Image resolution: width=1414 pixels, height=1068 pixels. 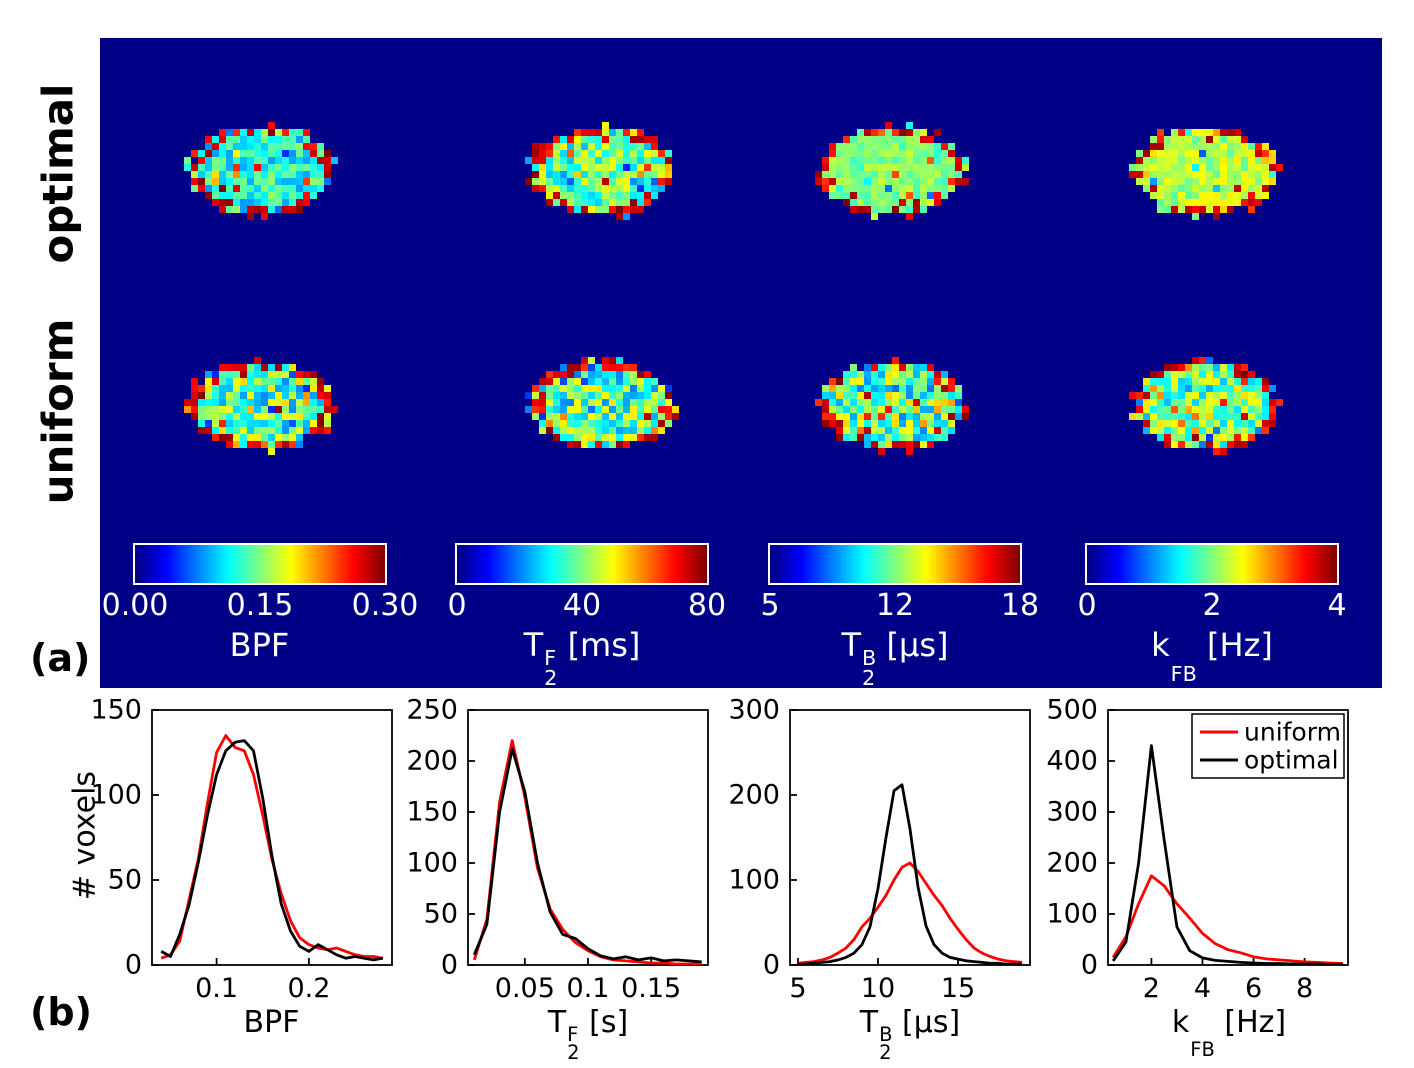 What do you see at coordinates (878, 988) in the screenshot?
I see `svg-text: 10` at bounding box center [878, 988].